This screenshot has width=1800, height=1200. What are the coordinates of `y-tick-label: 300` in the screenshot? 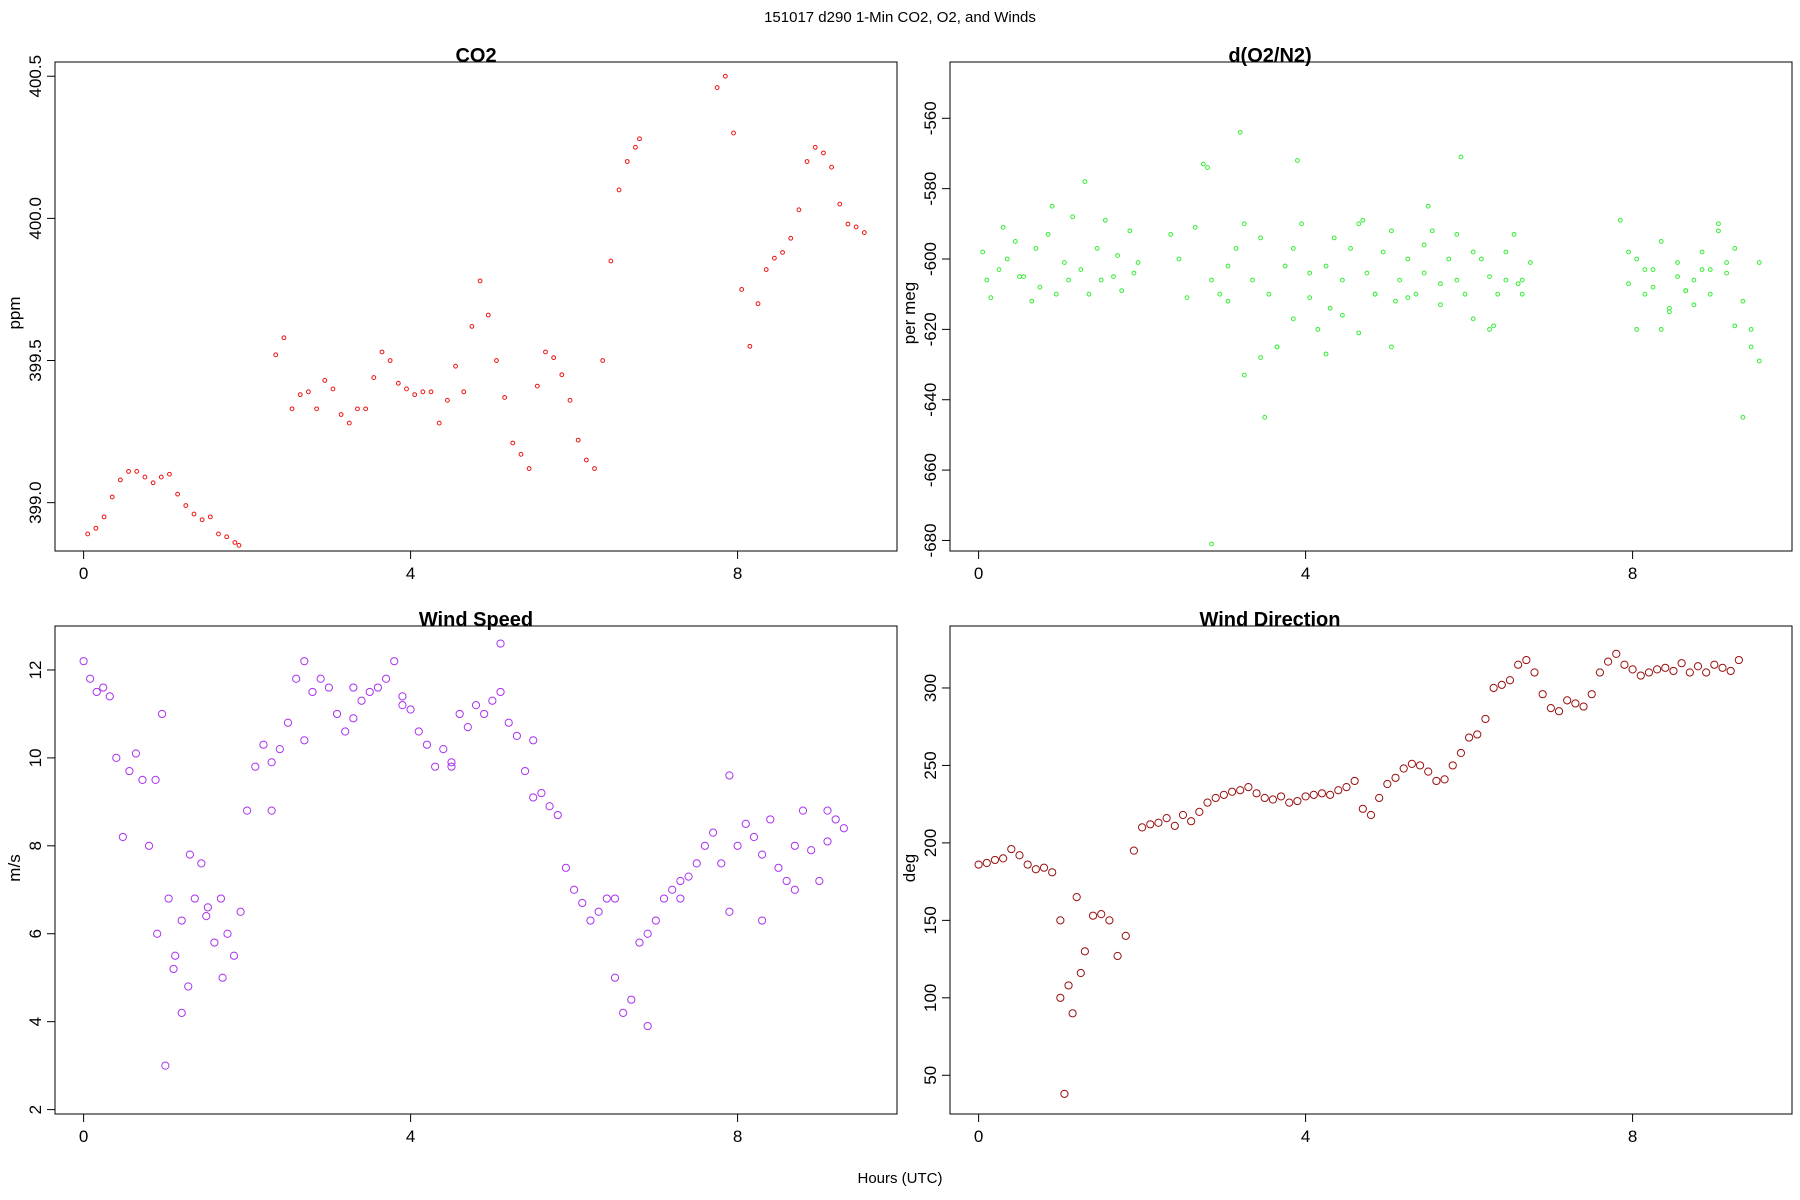 It's located at (930, 688).